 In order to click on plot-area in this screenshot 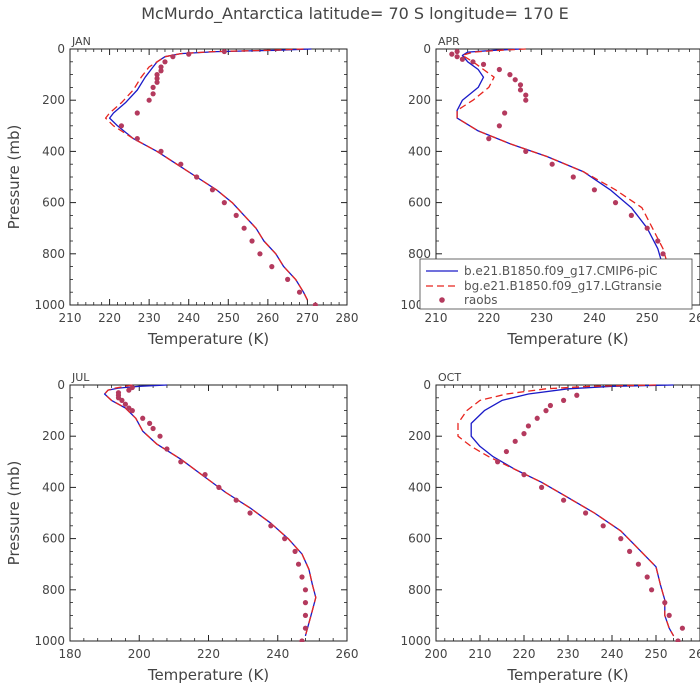, I will do `click(210, 513)`.